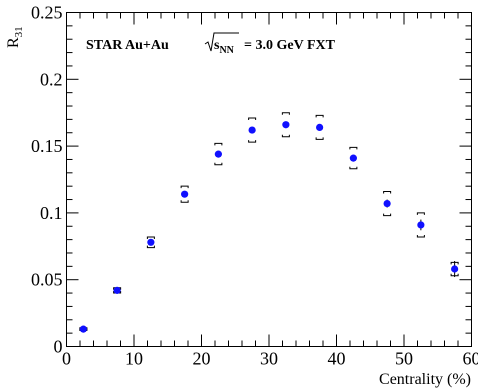 This screenshot has width=478, height=388. I want to click on sqrt-symbol, so click(221, 42).